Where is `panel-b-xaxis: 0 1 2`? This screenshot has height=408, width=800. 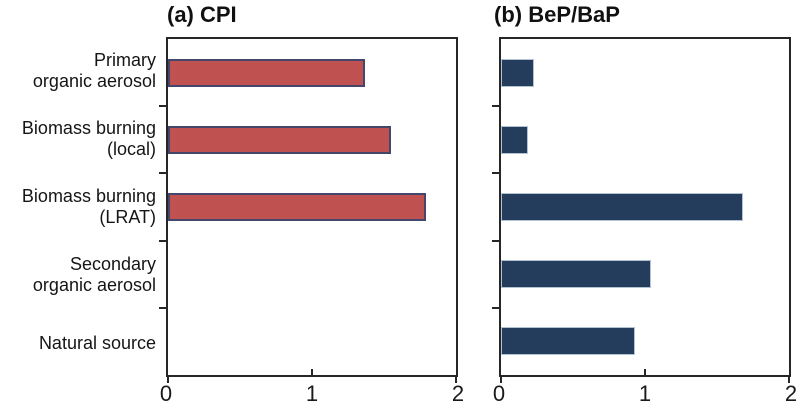
panel-b-xaxis: 0 1 2 is located at coordinates (645, 394).